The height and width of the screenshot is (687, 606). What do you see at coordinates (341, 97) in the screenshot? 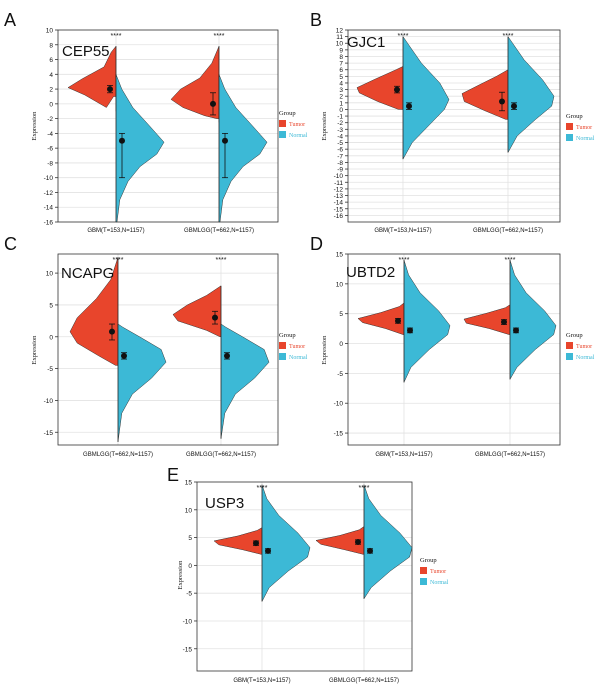
I see `y-tick-label: 2` at bounding box center [341, 97].